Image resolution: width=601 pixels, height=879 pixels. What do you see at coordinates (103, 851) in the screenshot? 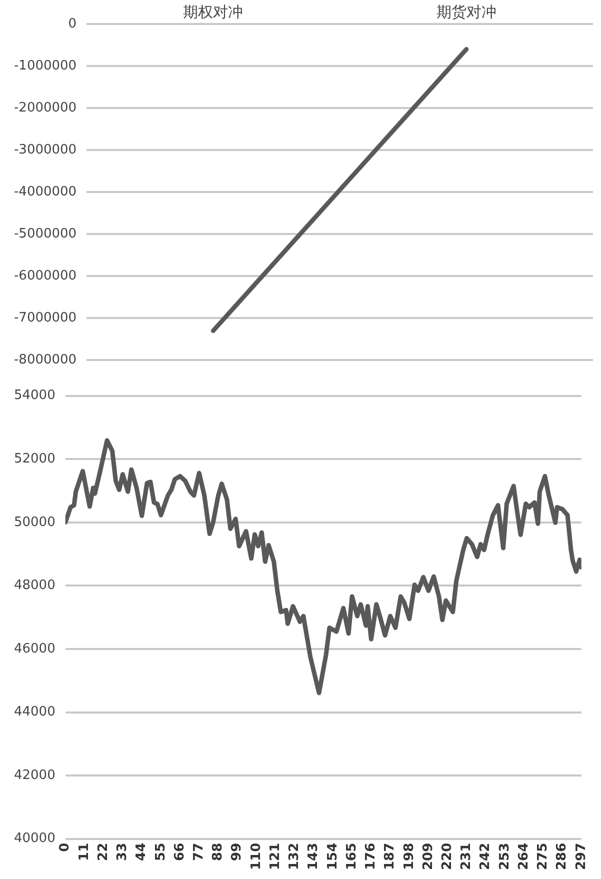
I see `x-tick-label: 22` at bounding box center [103, 851].